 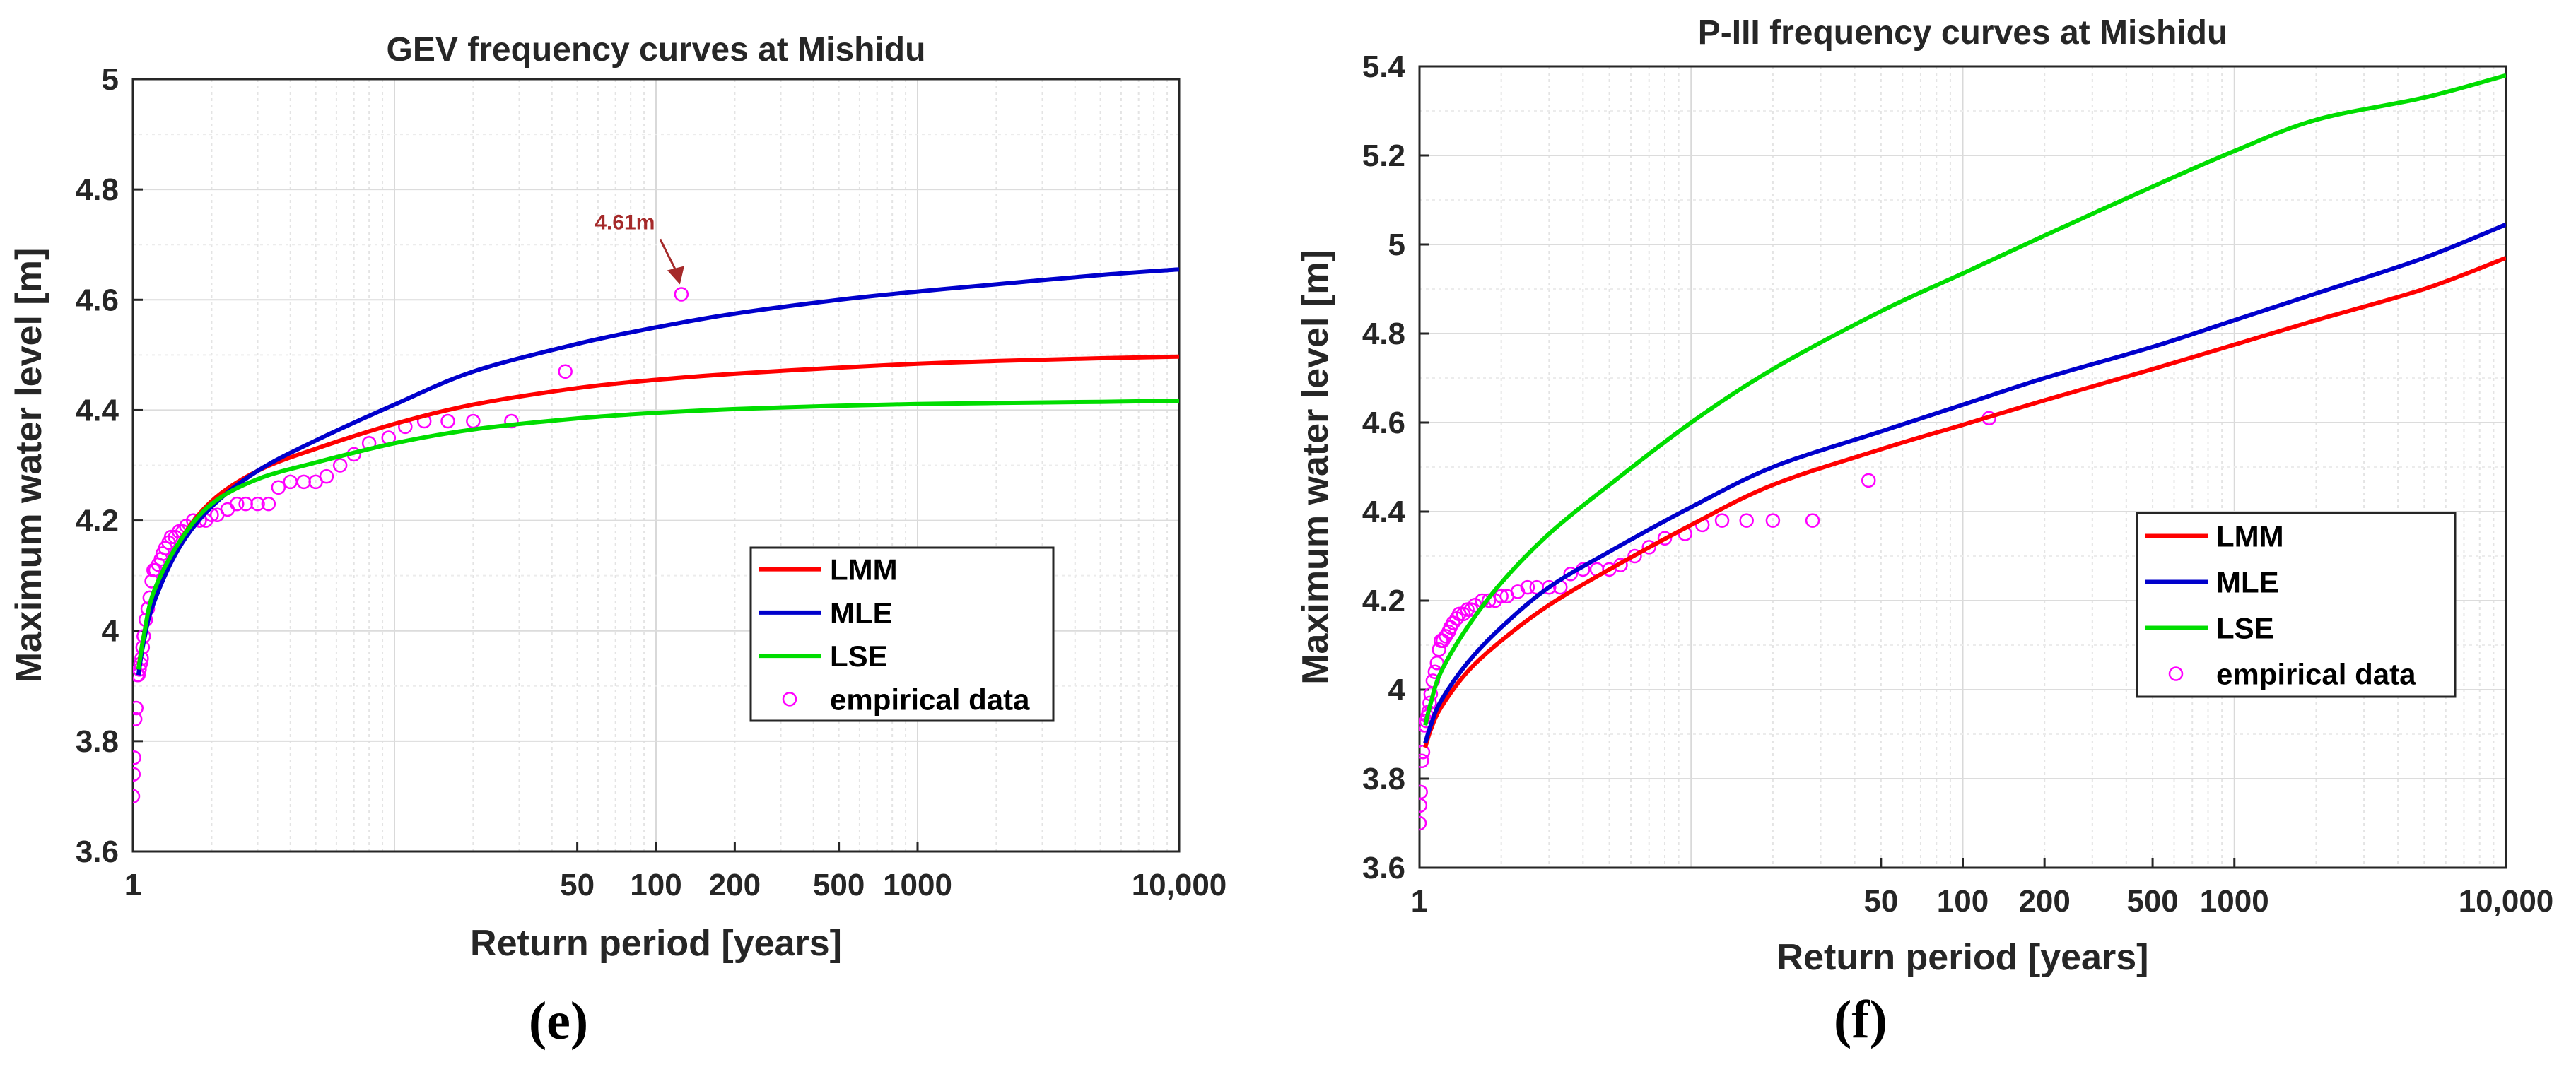 I want to click on chart-title: P-III frequency curves at Mishidu, so click(x=1963, y=33).